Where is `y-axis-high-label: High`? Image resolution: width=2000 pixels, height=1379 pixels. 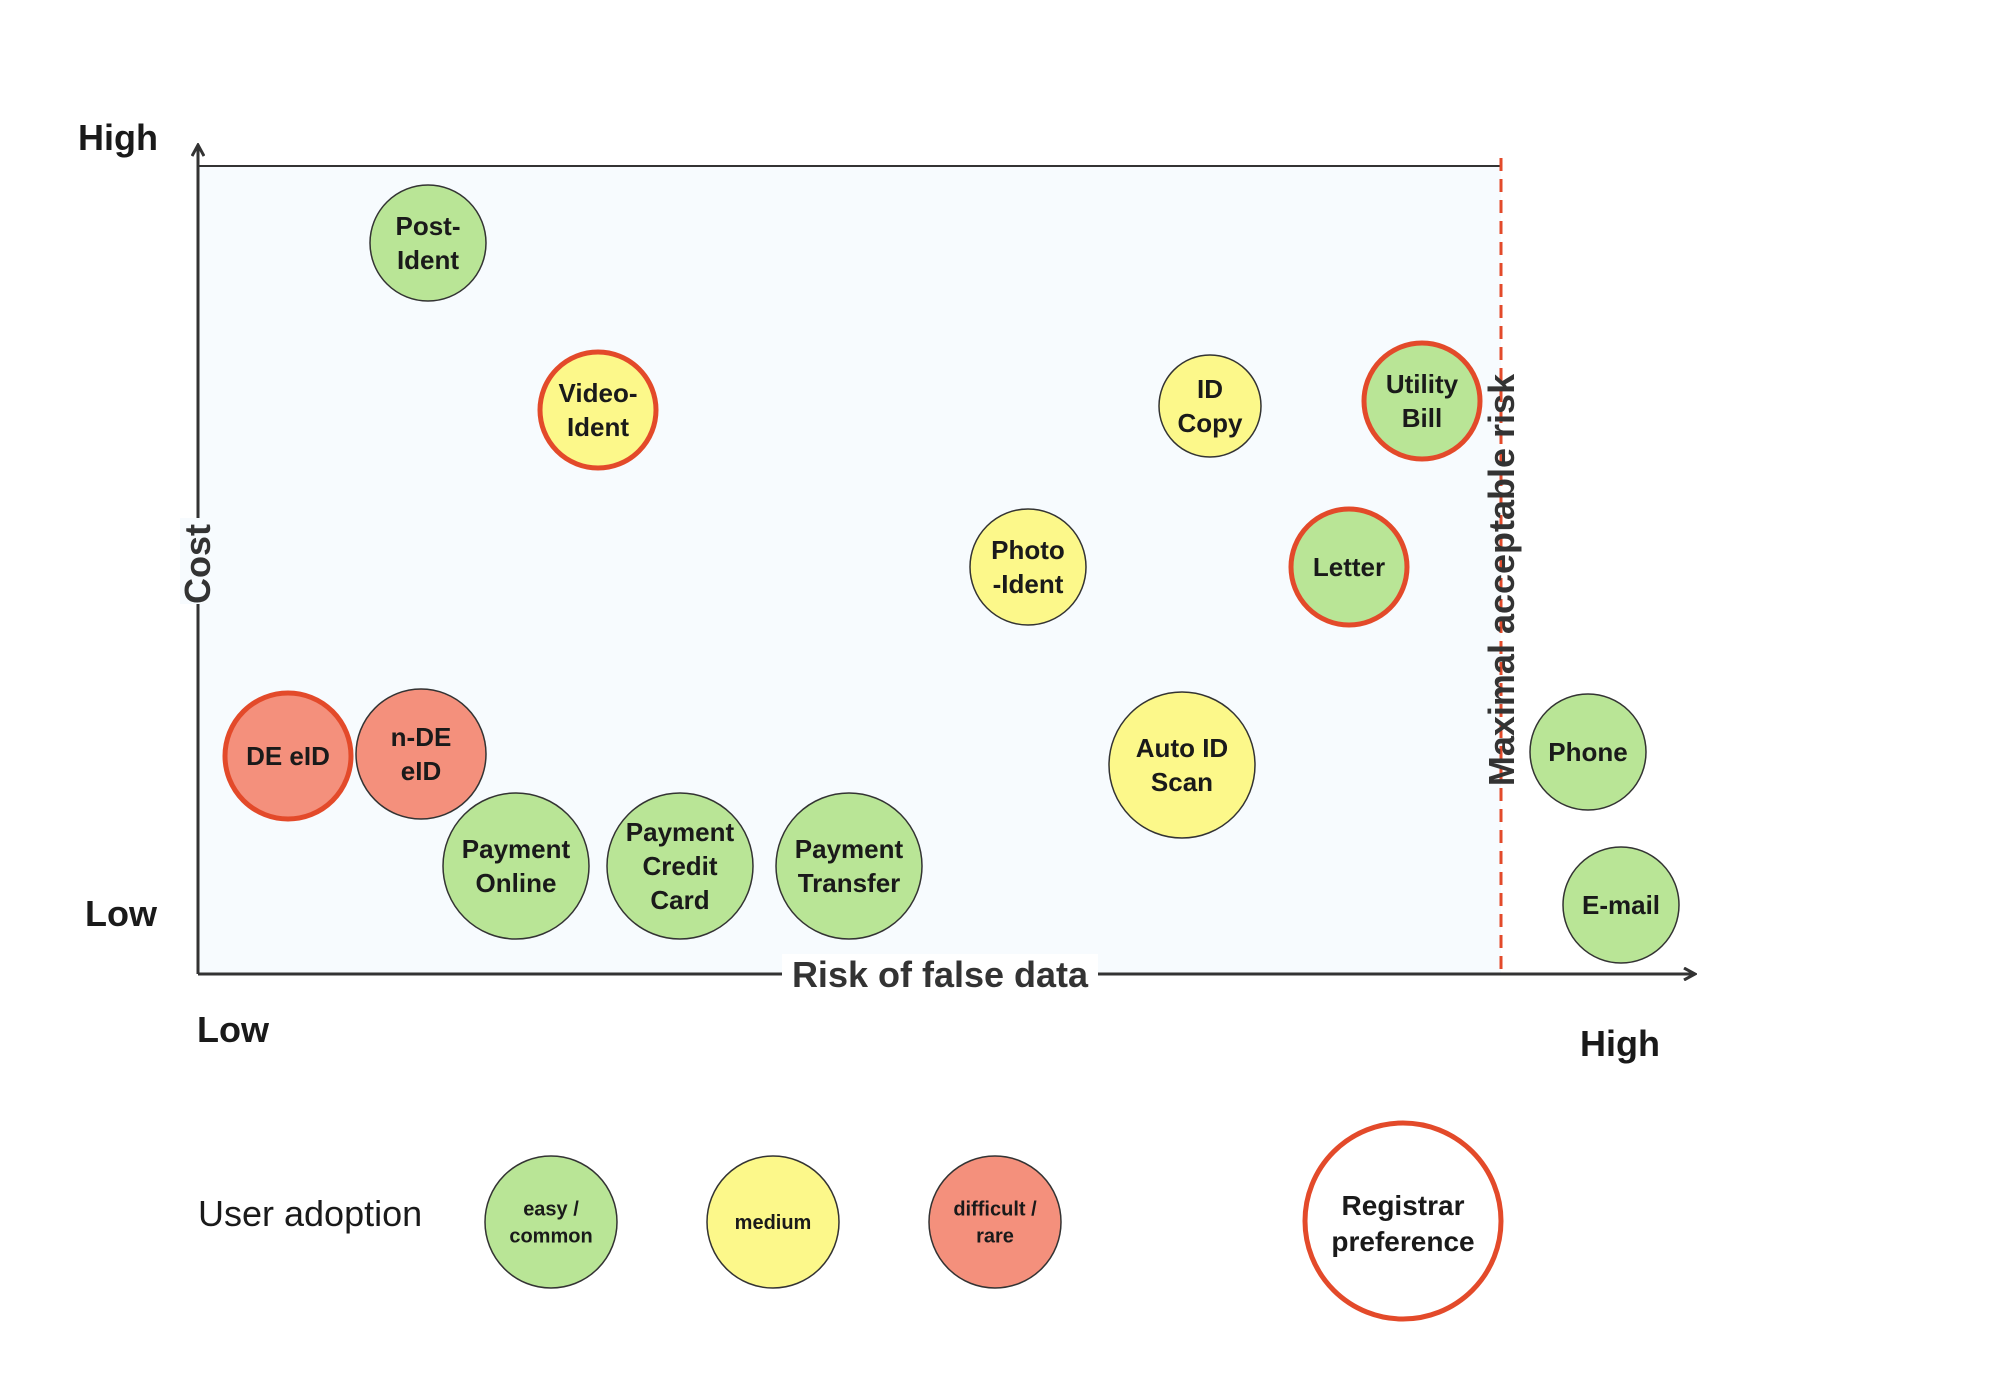
y-axis-high-label: High is located at coordinates (118, 137).